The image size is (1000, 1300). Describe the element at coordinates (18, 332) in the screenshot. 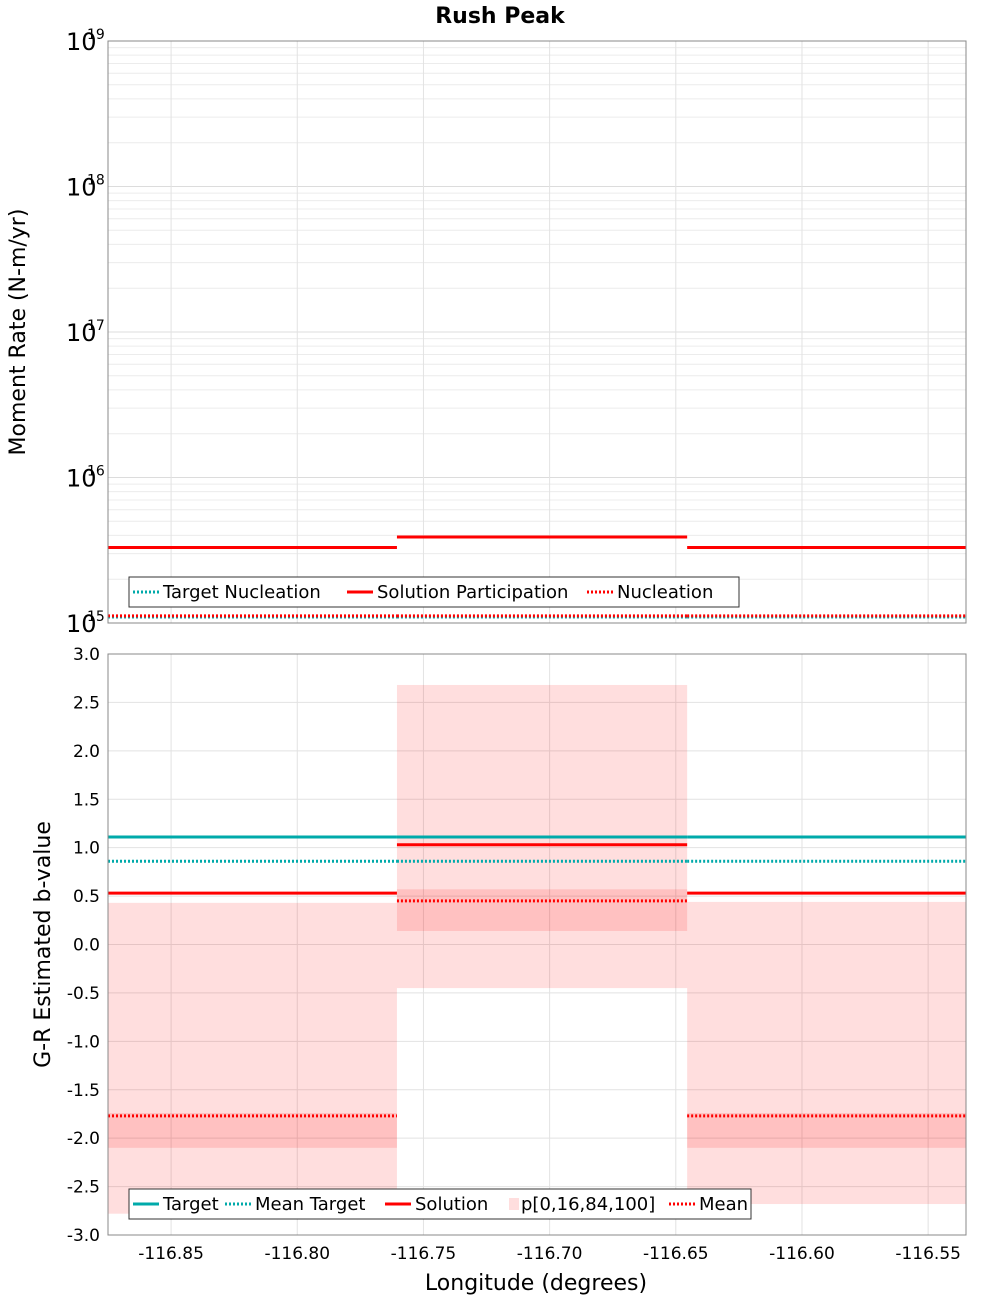

I see `y-axis-label: Moment Rate (N-m/yr)` at that location.